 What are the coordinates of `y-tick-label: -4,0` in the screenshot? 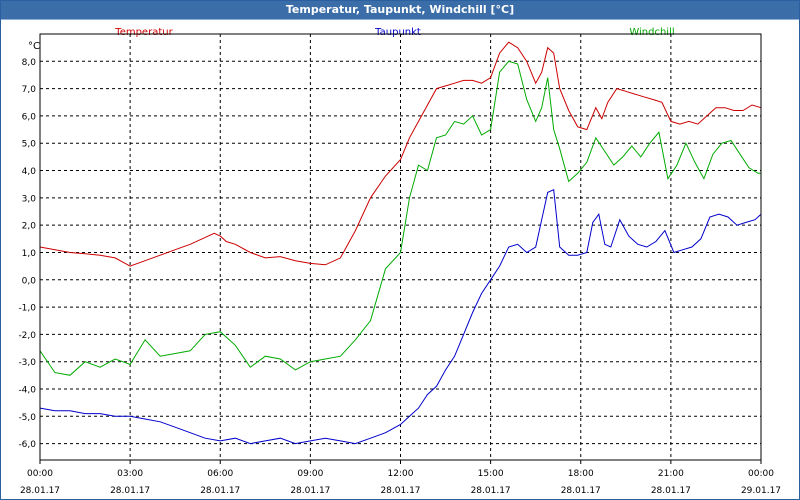 It's located at (27, 391).